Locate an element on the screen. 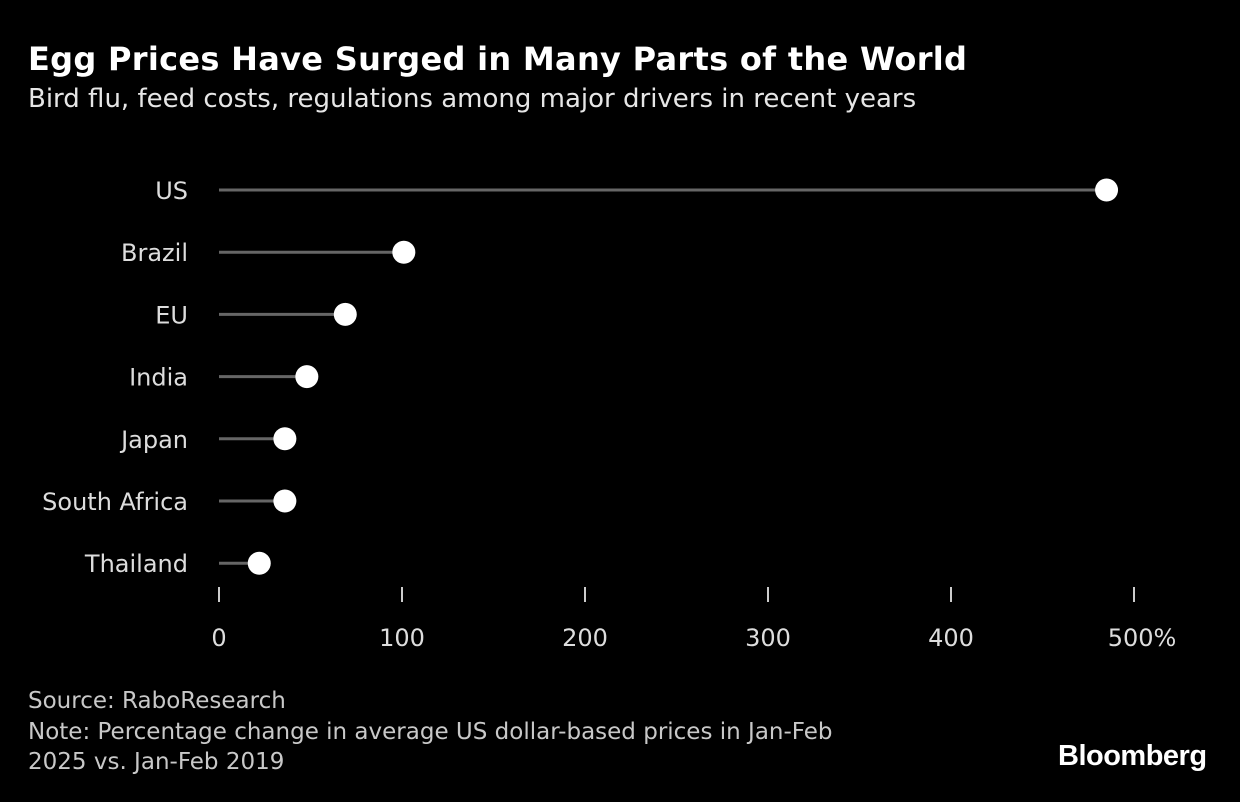  x-tick-label: 300 is located at coordinates (768, 638).